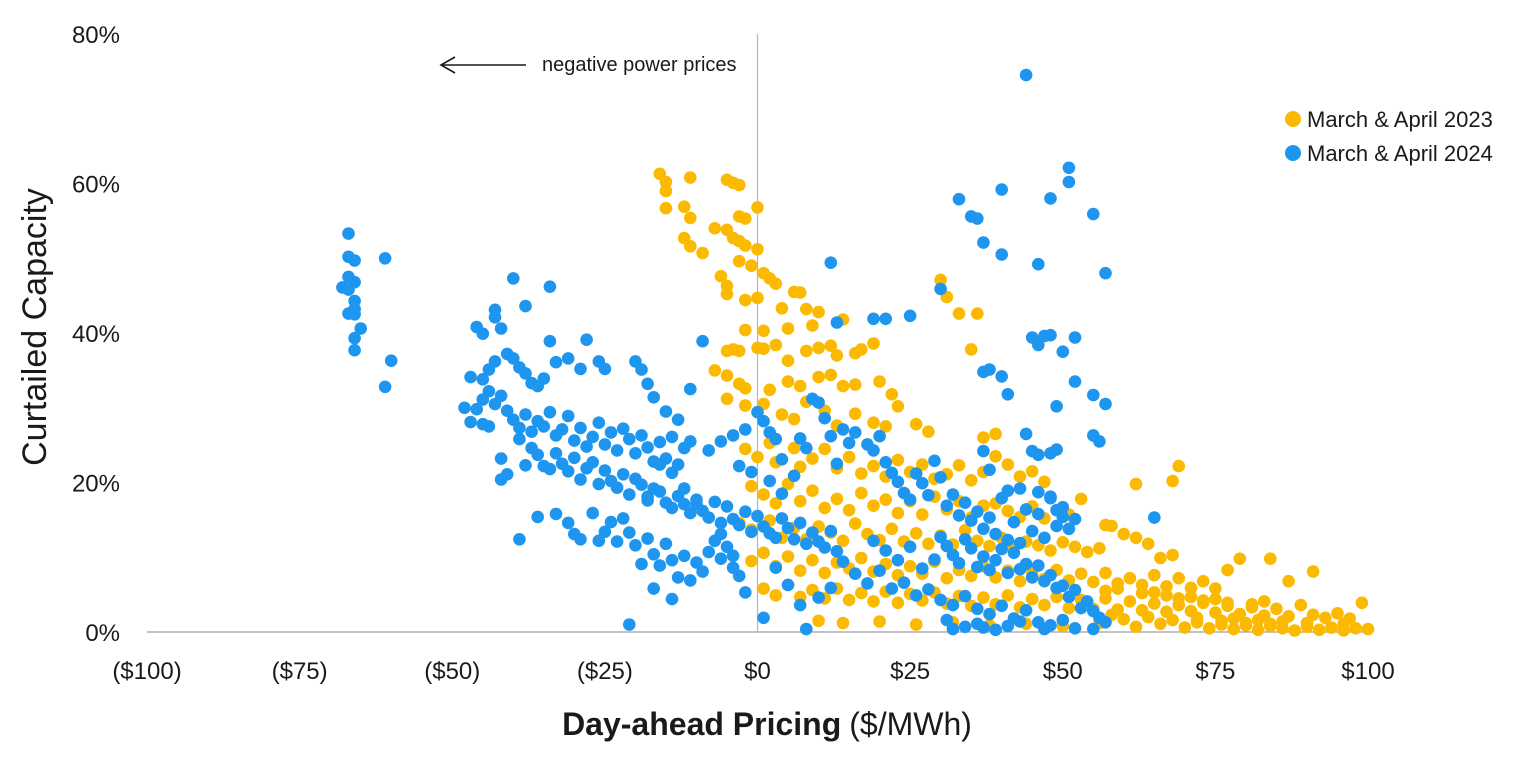 This screenshot has width=1536, height=759. What do you see at coordinates (35, 327) in the screenshot?
I see `y-axis-label: Curtailed Capacity` at bounding box center [35, 327].